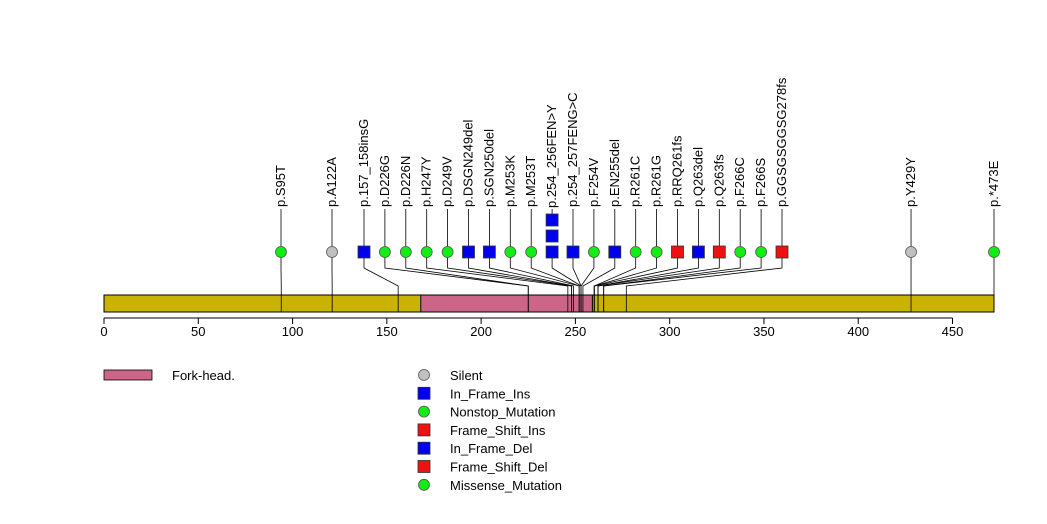 This screenshot has height=524, width=1047. Describe the element at coordinates (509, 181) in the screenshot. I see `mutation-label-9: p.M253K` at that location.